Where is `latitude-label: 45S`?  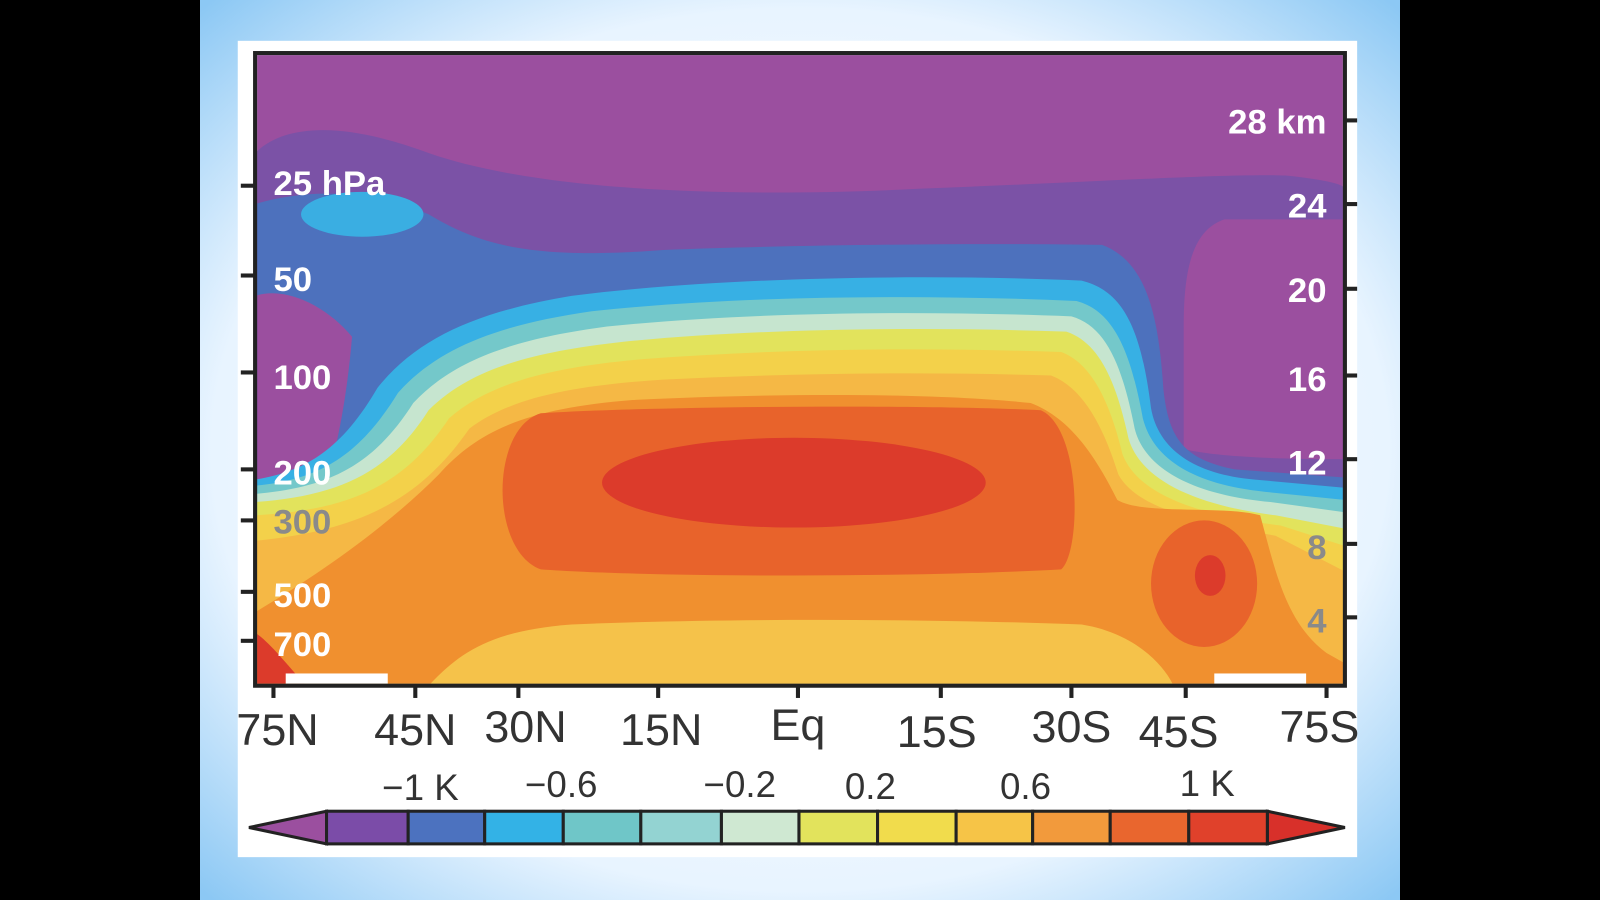
latitude-label: 45S is located at coordinates (1179, 731).